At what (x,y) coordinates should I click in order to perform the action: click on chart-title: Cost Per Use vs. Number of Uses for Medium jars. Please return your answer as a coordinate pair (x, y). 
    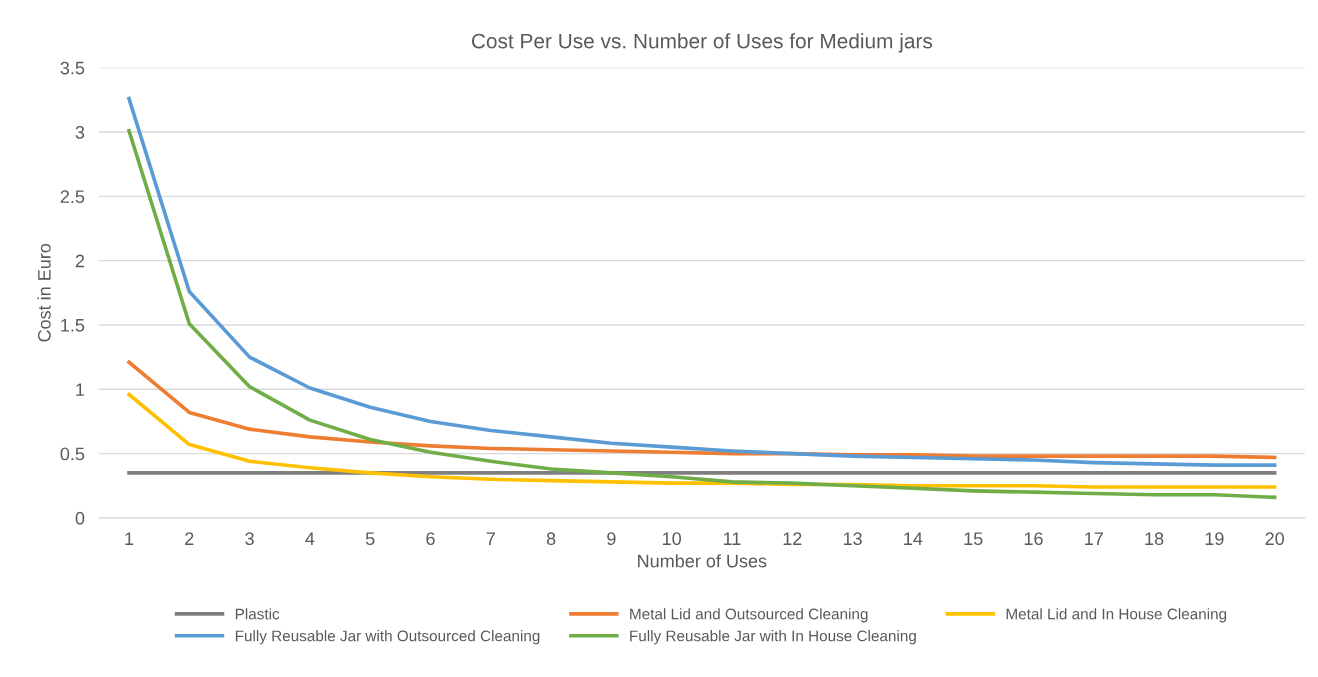
    Looking at the image, I should click on (702, 43).